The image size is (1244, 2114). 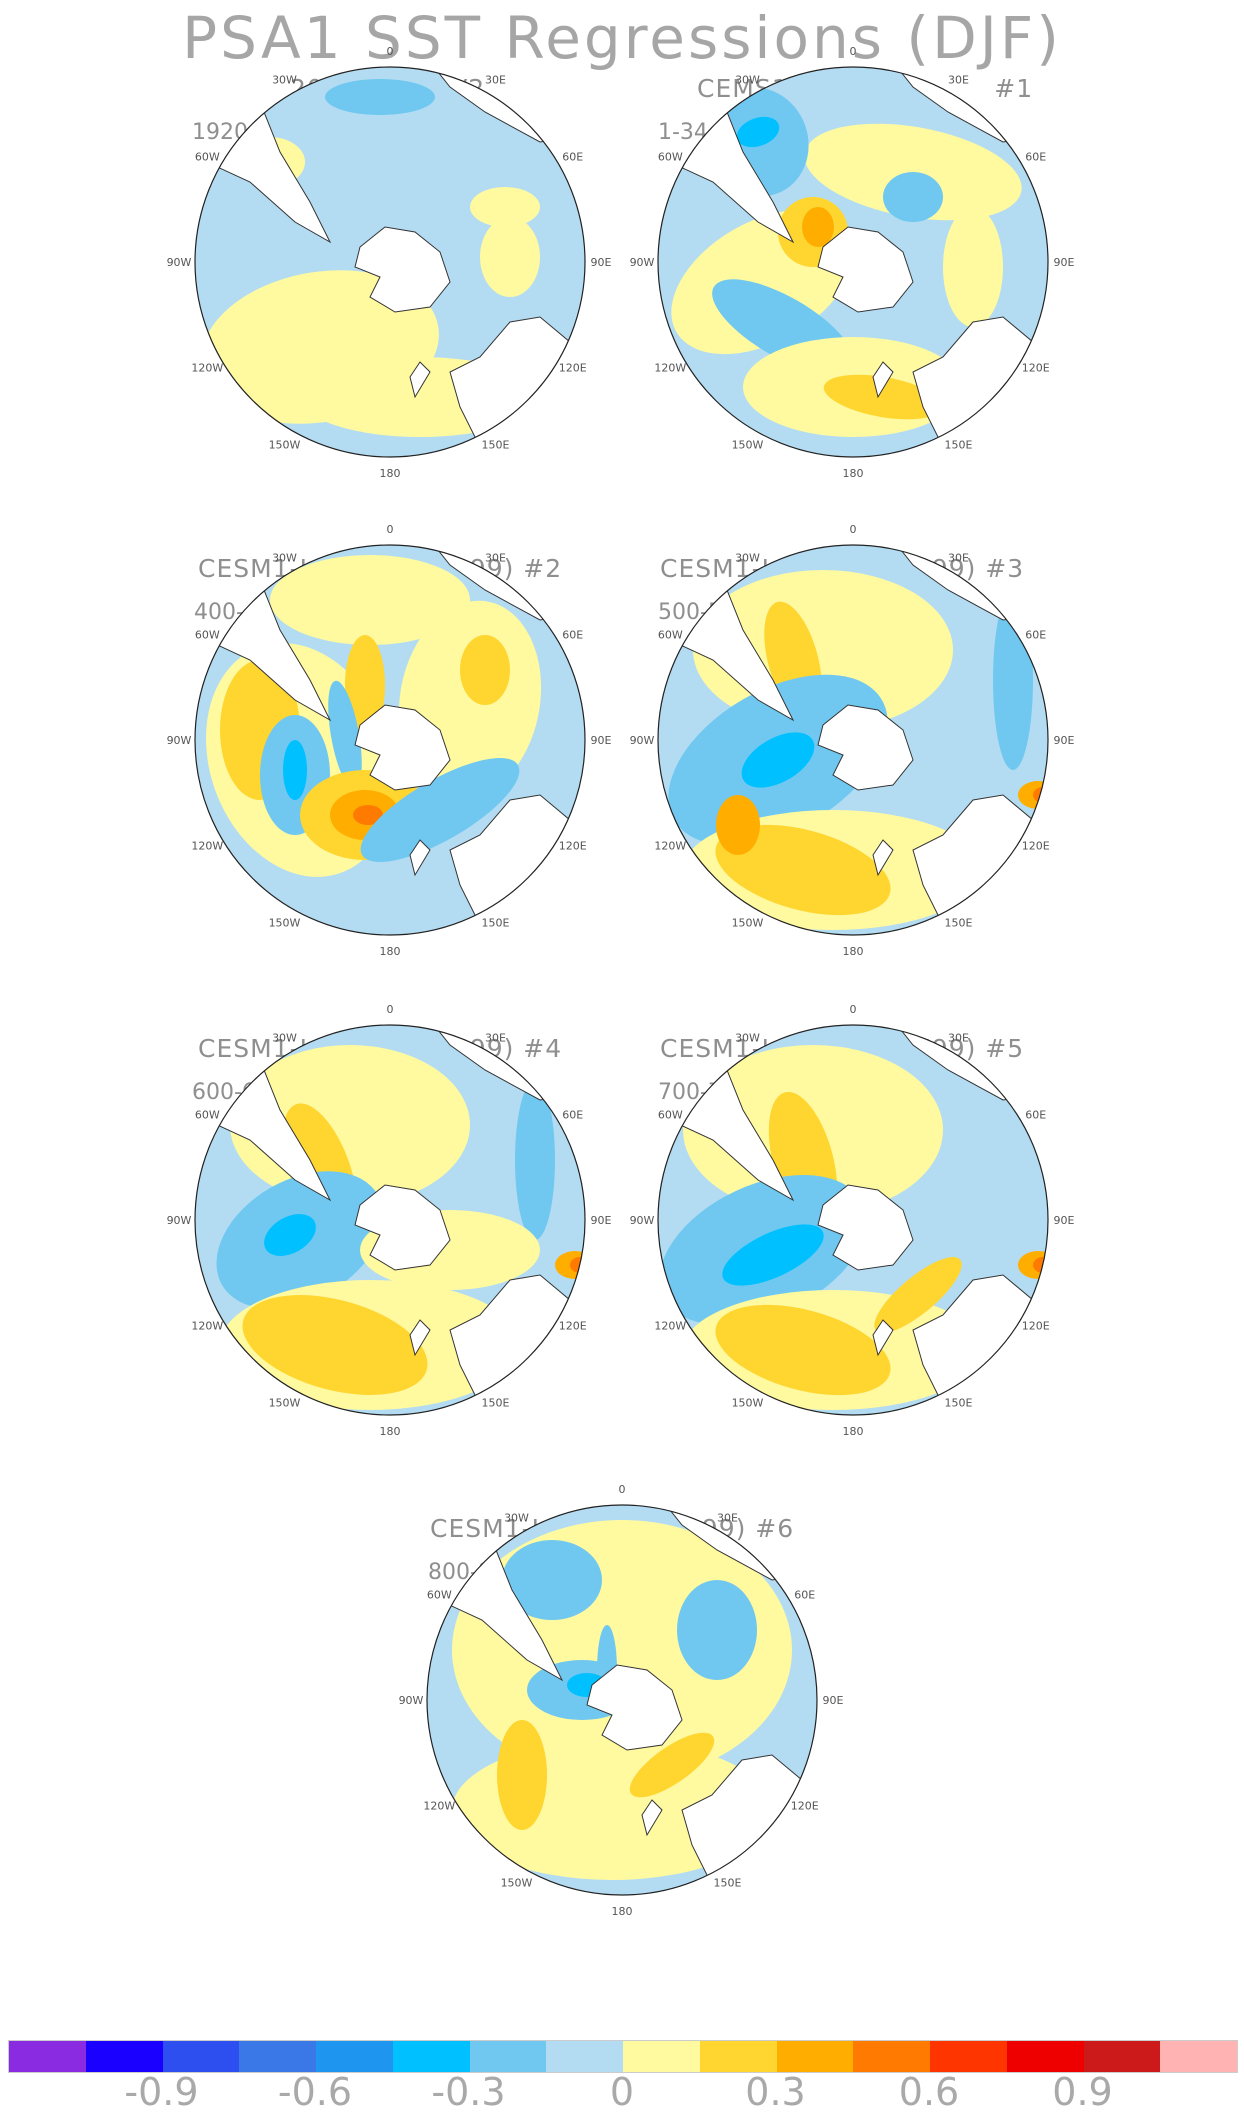 I want to click on panel-years-label: 1-34, so click(x=683, y=132).